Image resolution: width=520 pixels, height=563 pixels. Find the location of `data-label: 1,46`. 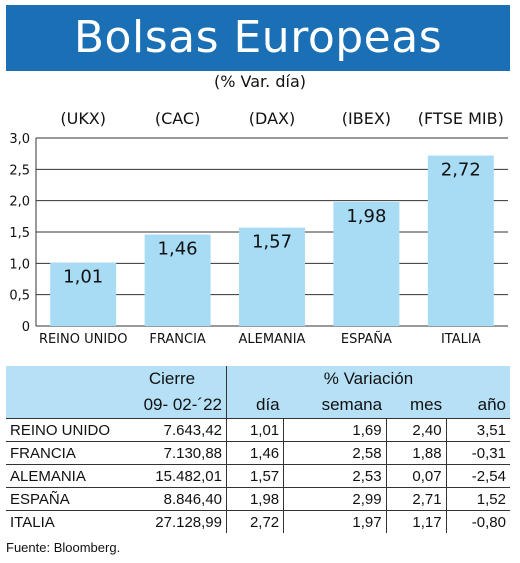

data-label: 1,46 is located at coordinates (178, 249).